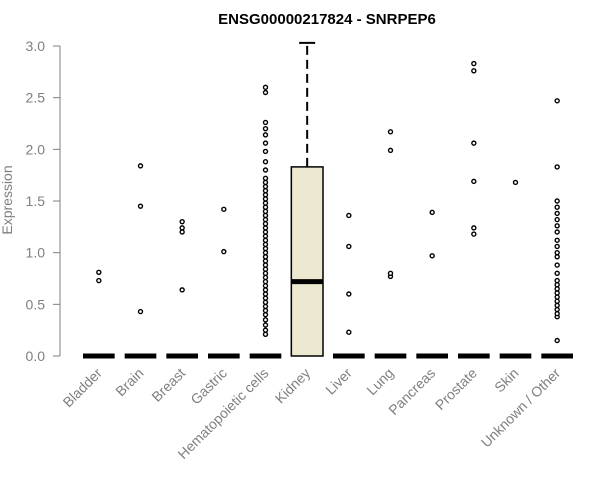 This screenshot has width=600, height=500. Describe the element at coordinates (83, 388) in the screenshot. I see `x-tick-label: Bladder` at that location.